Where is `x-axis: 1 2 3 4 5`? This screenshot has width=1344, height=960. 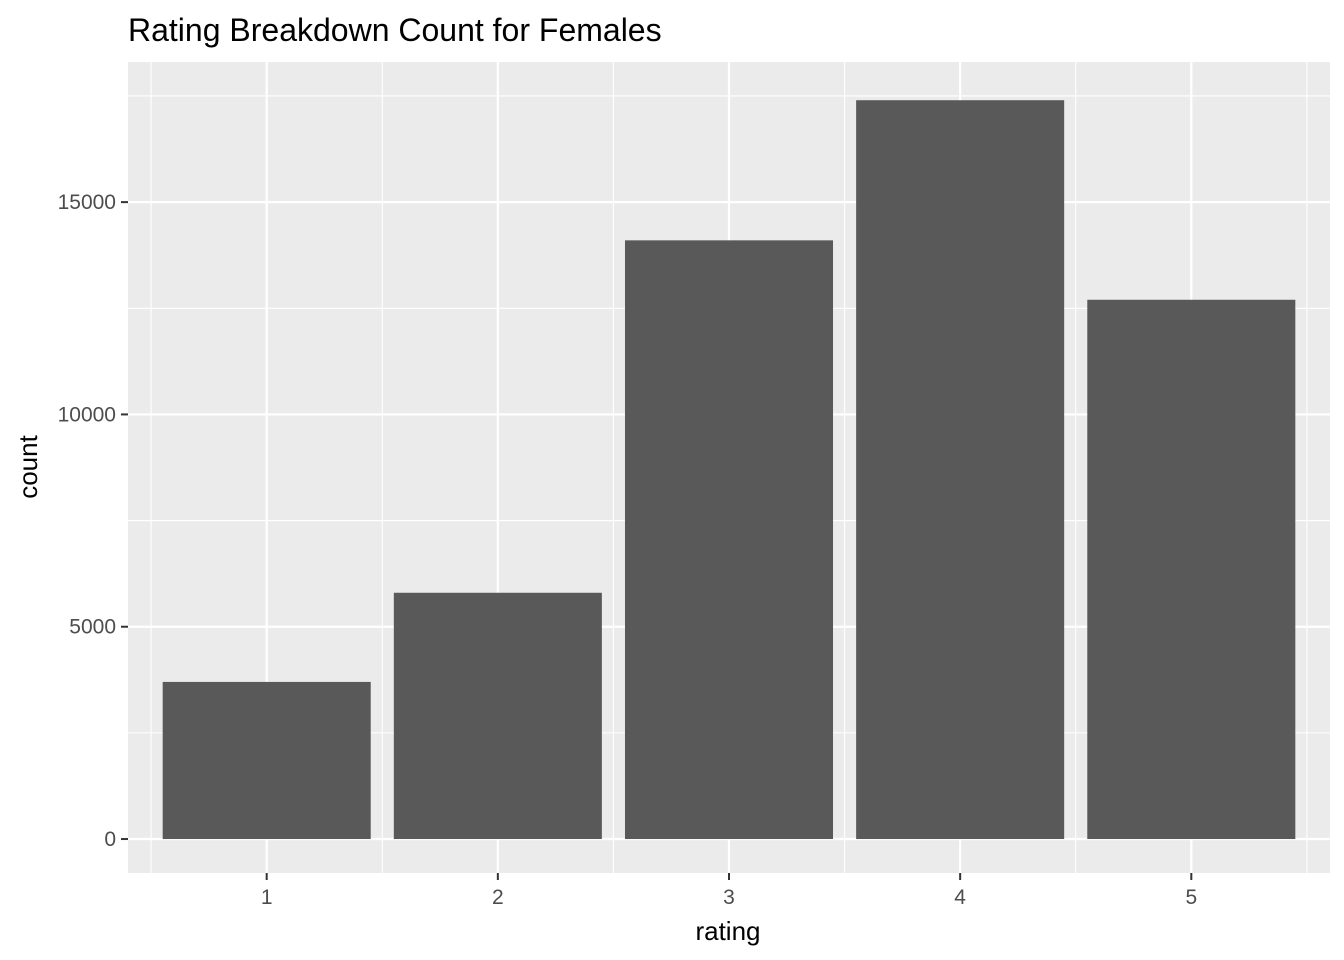
x-axis: 1 2 3 4 5 is located at coordinates (729, 891).